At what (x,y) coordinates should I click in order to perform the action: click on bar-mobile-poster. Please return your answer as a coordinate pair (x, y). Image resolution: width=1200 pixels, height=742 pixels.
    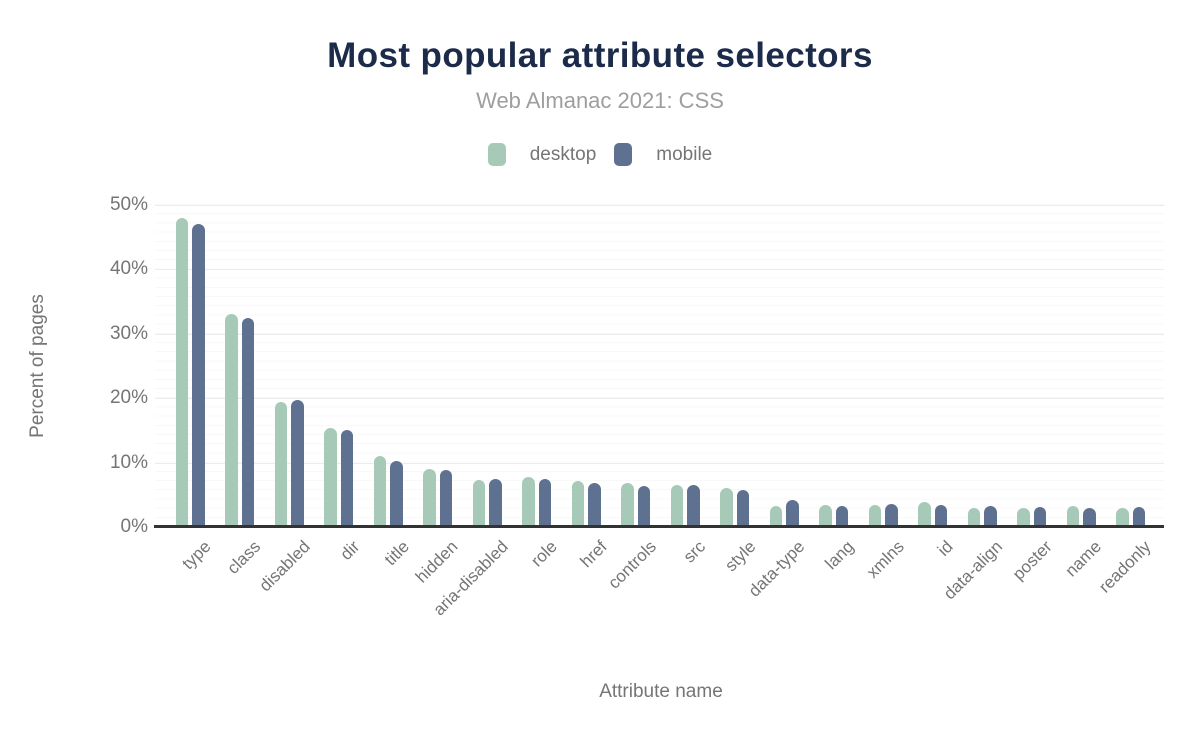
    Looking at the image, I should click on (1039, 517).